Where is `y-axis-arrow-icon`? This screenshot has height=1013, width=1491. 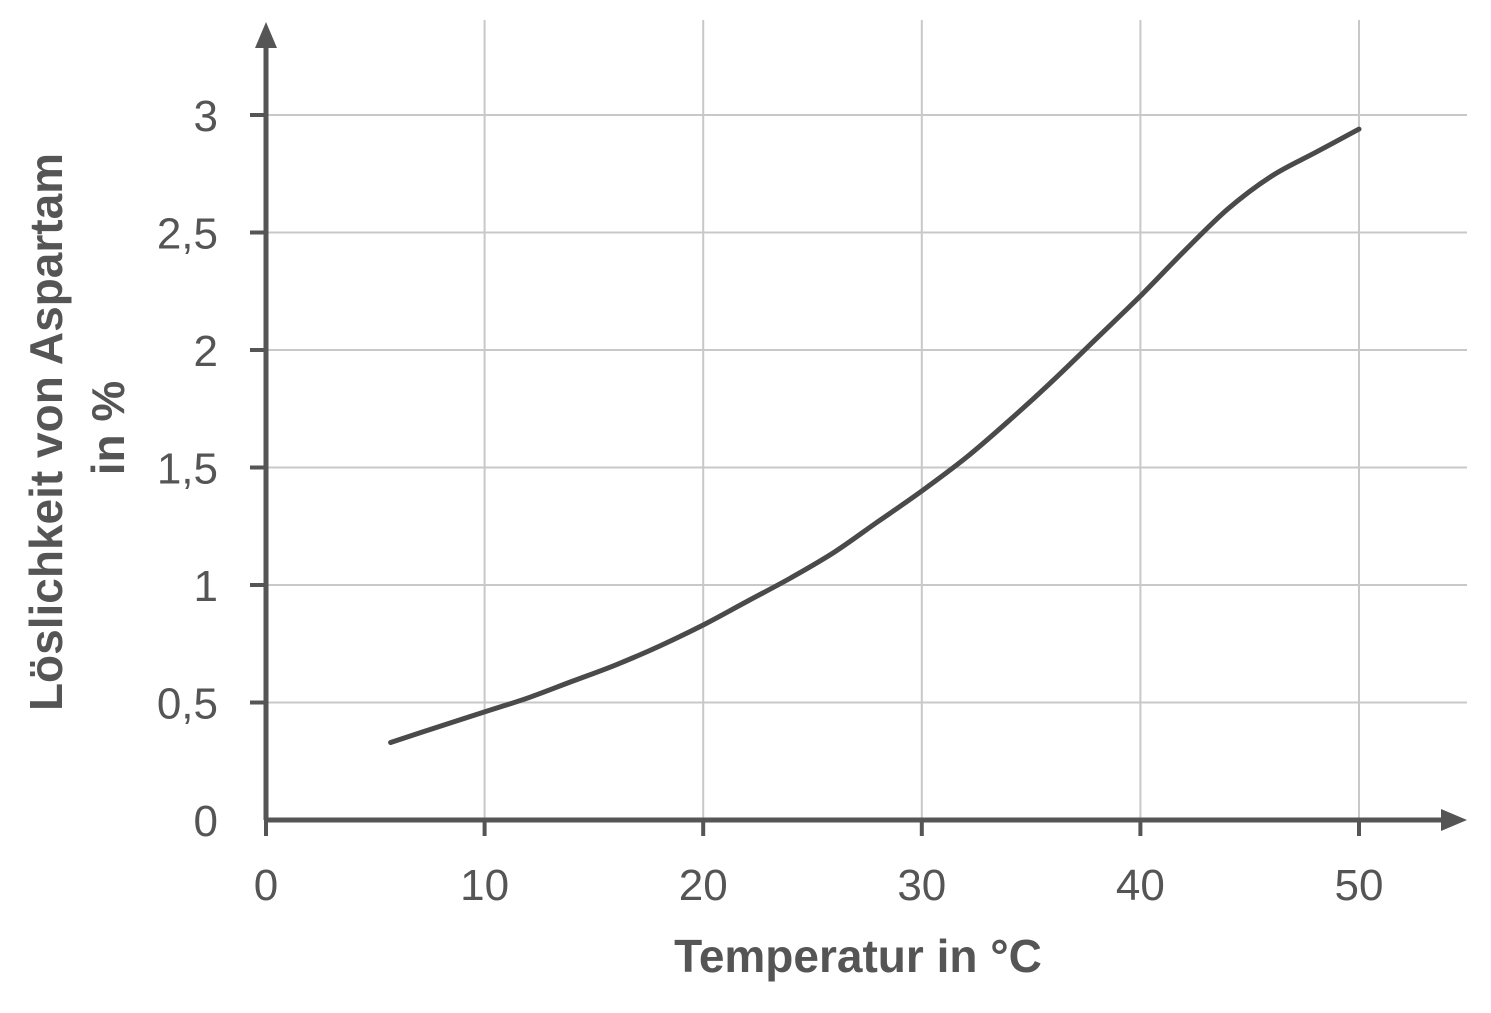 y-axis-arrow-icon is located at coordinates (266, 35).